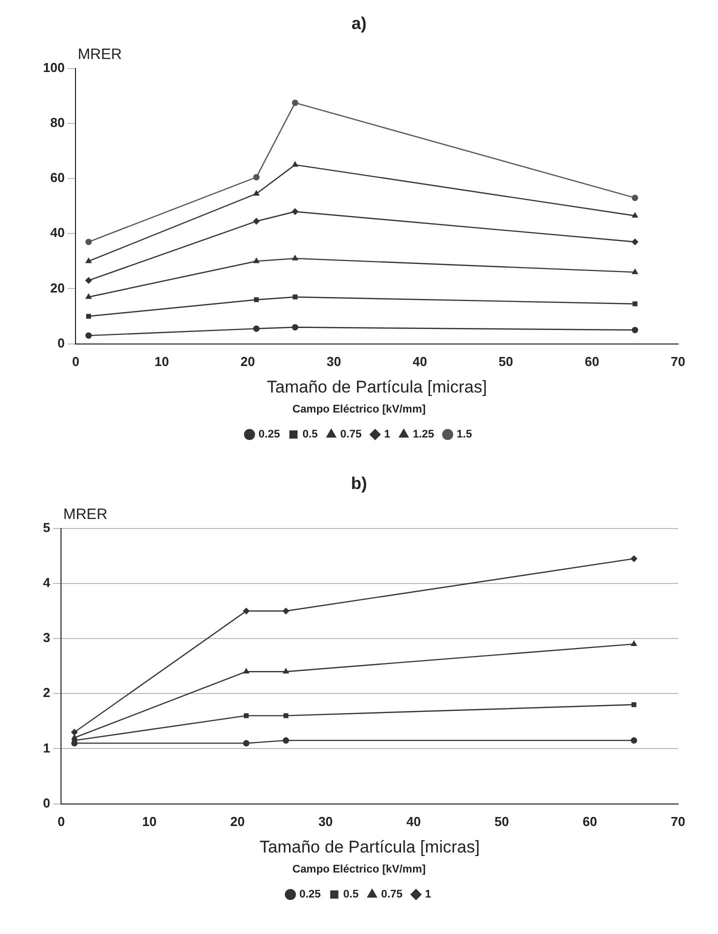 This screenshot has width=718, height=934. Describe the element at coordinates (46, 582) in the screenshot. I see `y-tick-label: 4` at that location.